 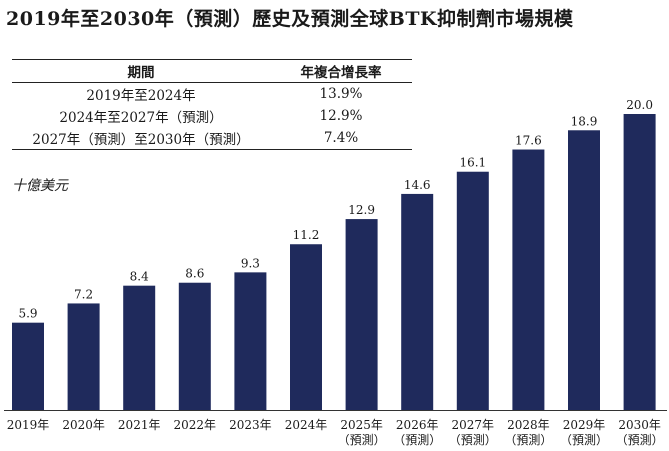 I want to click on cagr-period: 2024年至2027年（預測）, so click(x=141, y=118).